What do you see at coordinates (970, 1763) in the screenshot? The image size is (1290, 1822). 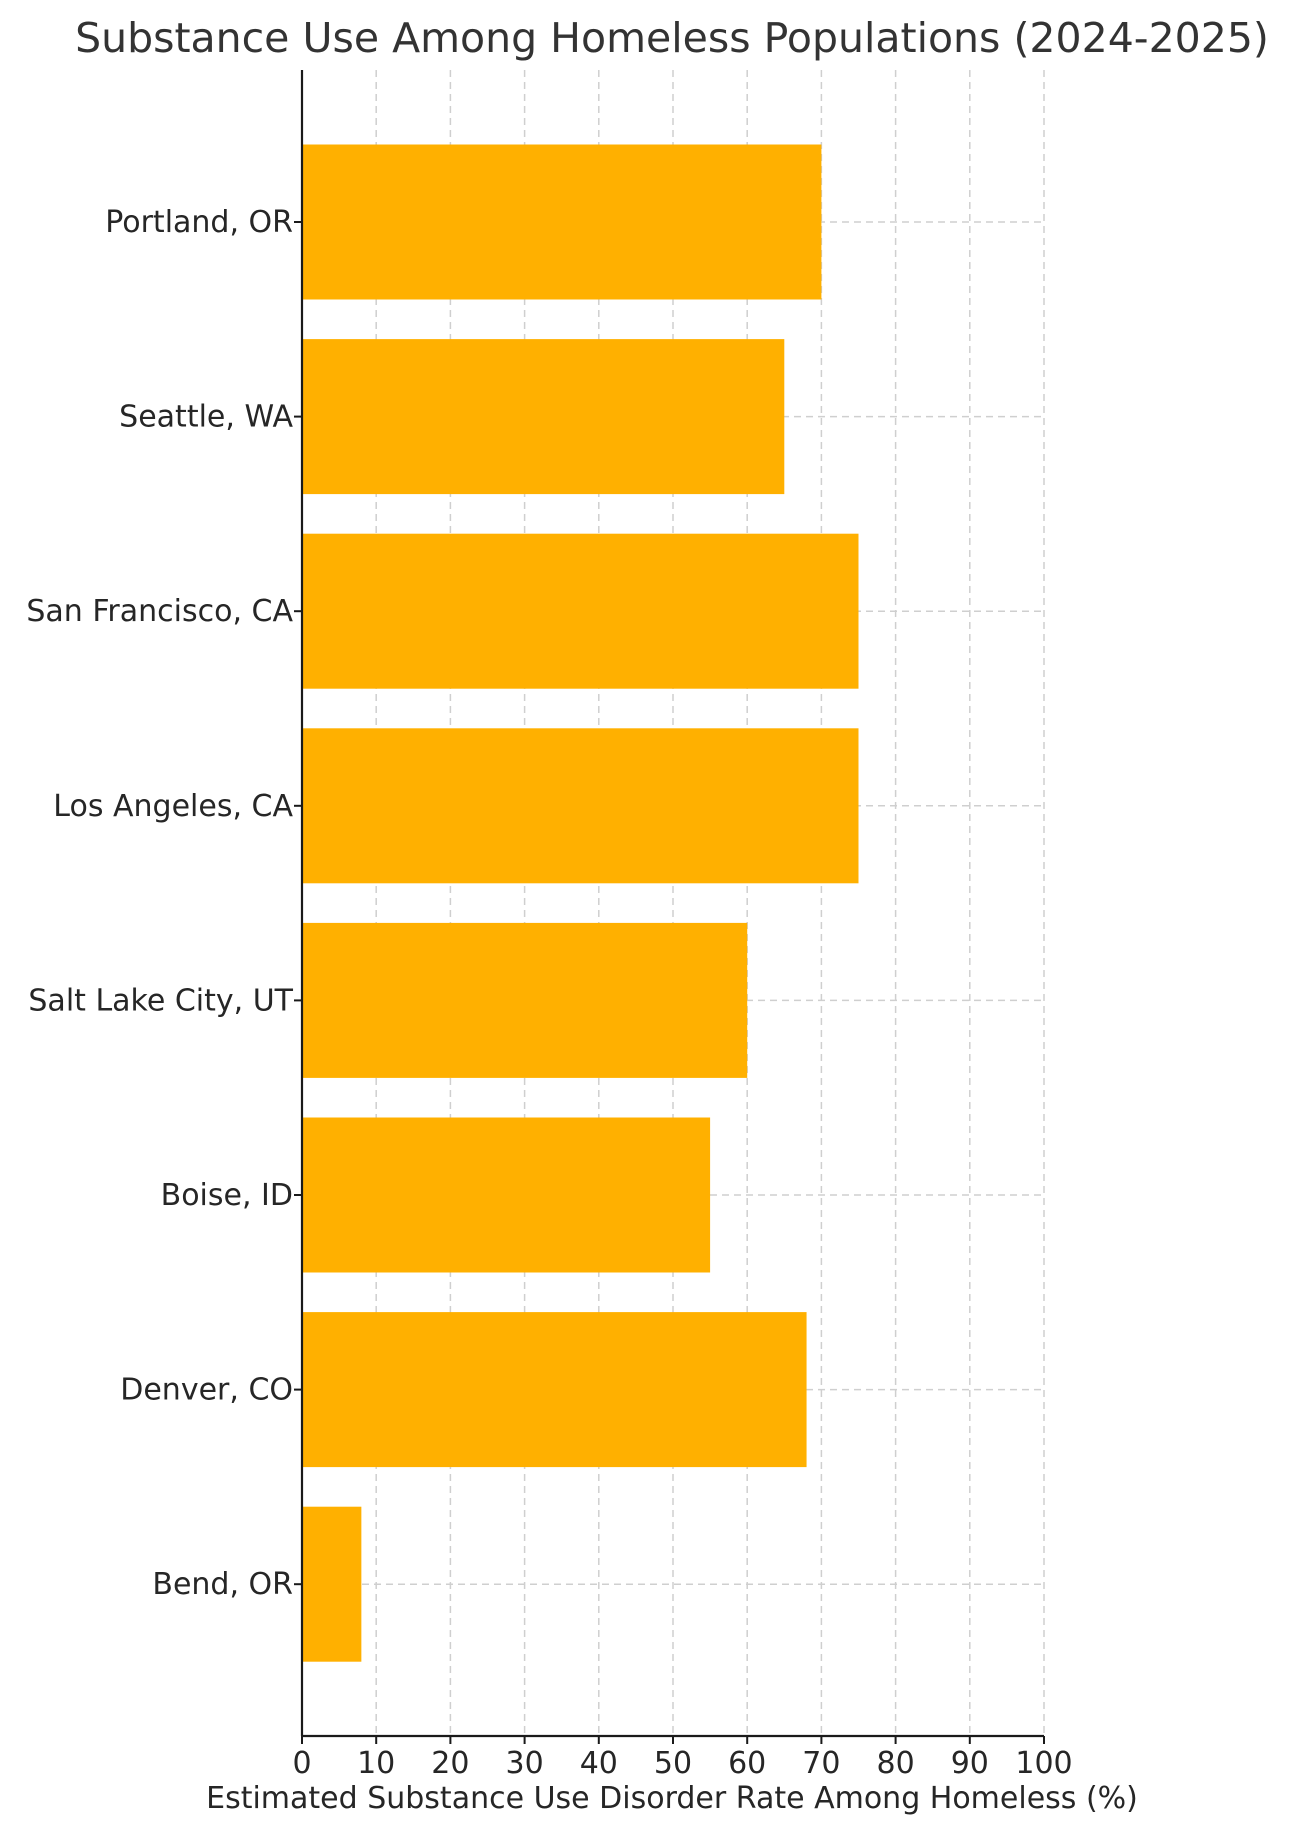 I see `x-tick-label: 90` at bounding box center [970, 1763].